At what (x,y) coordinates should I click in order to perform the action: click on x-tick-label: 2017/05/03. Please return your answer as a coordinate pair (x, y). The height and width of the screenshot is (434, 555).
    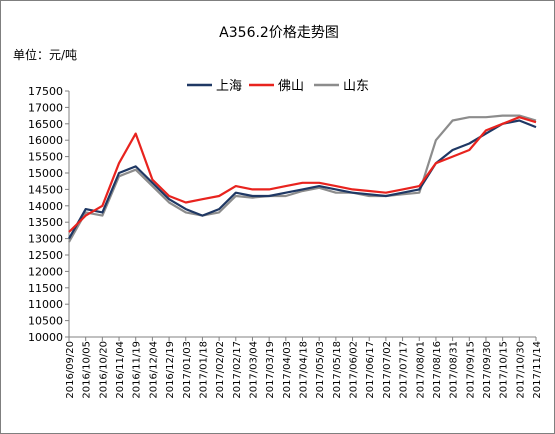
    Looking at the image, I should click on (320, 370).